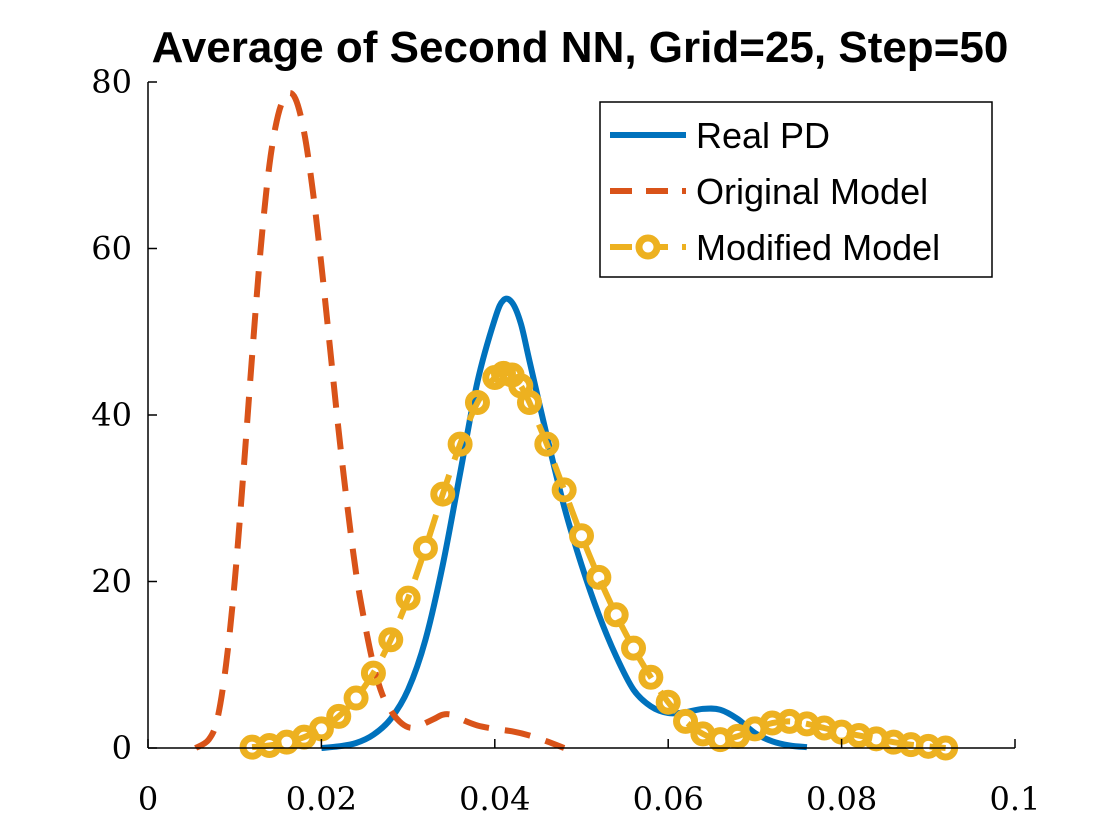 The image size is (1120, 840). I want to click on legend-item-2: Modified Model, so click(775, 247).